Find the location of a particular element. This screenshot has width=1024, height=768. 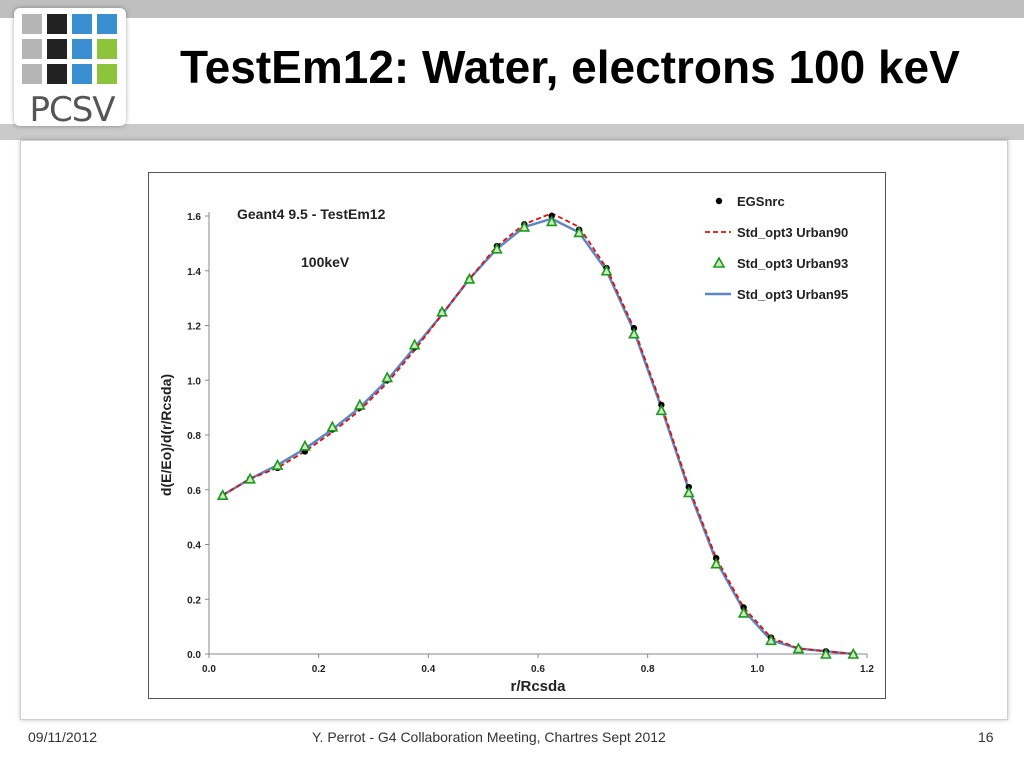

y-tick-label: 0.2 is located at coordinates (194, 600).